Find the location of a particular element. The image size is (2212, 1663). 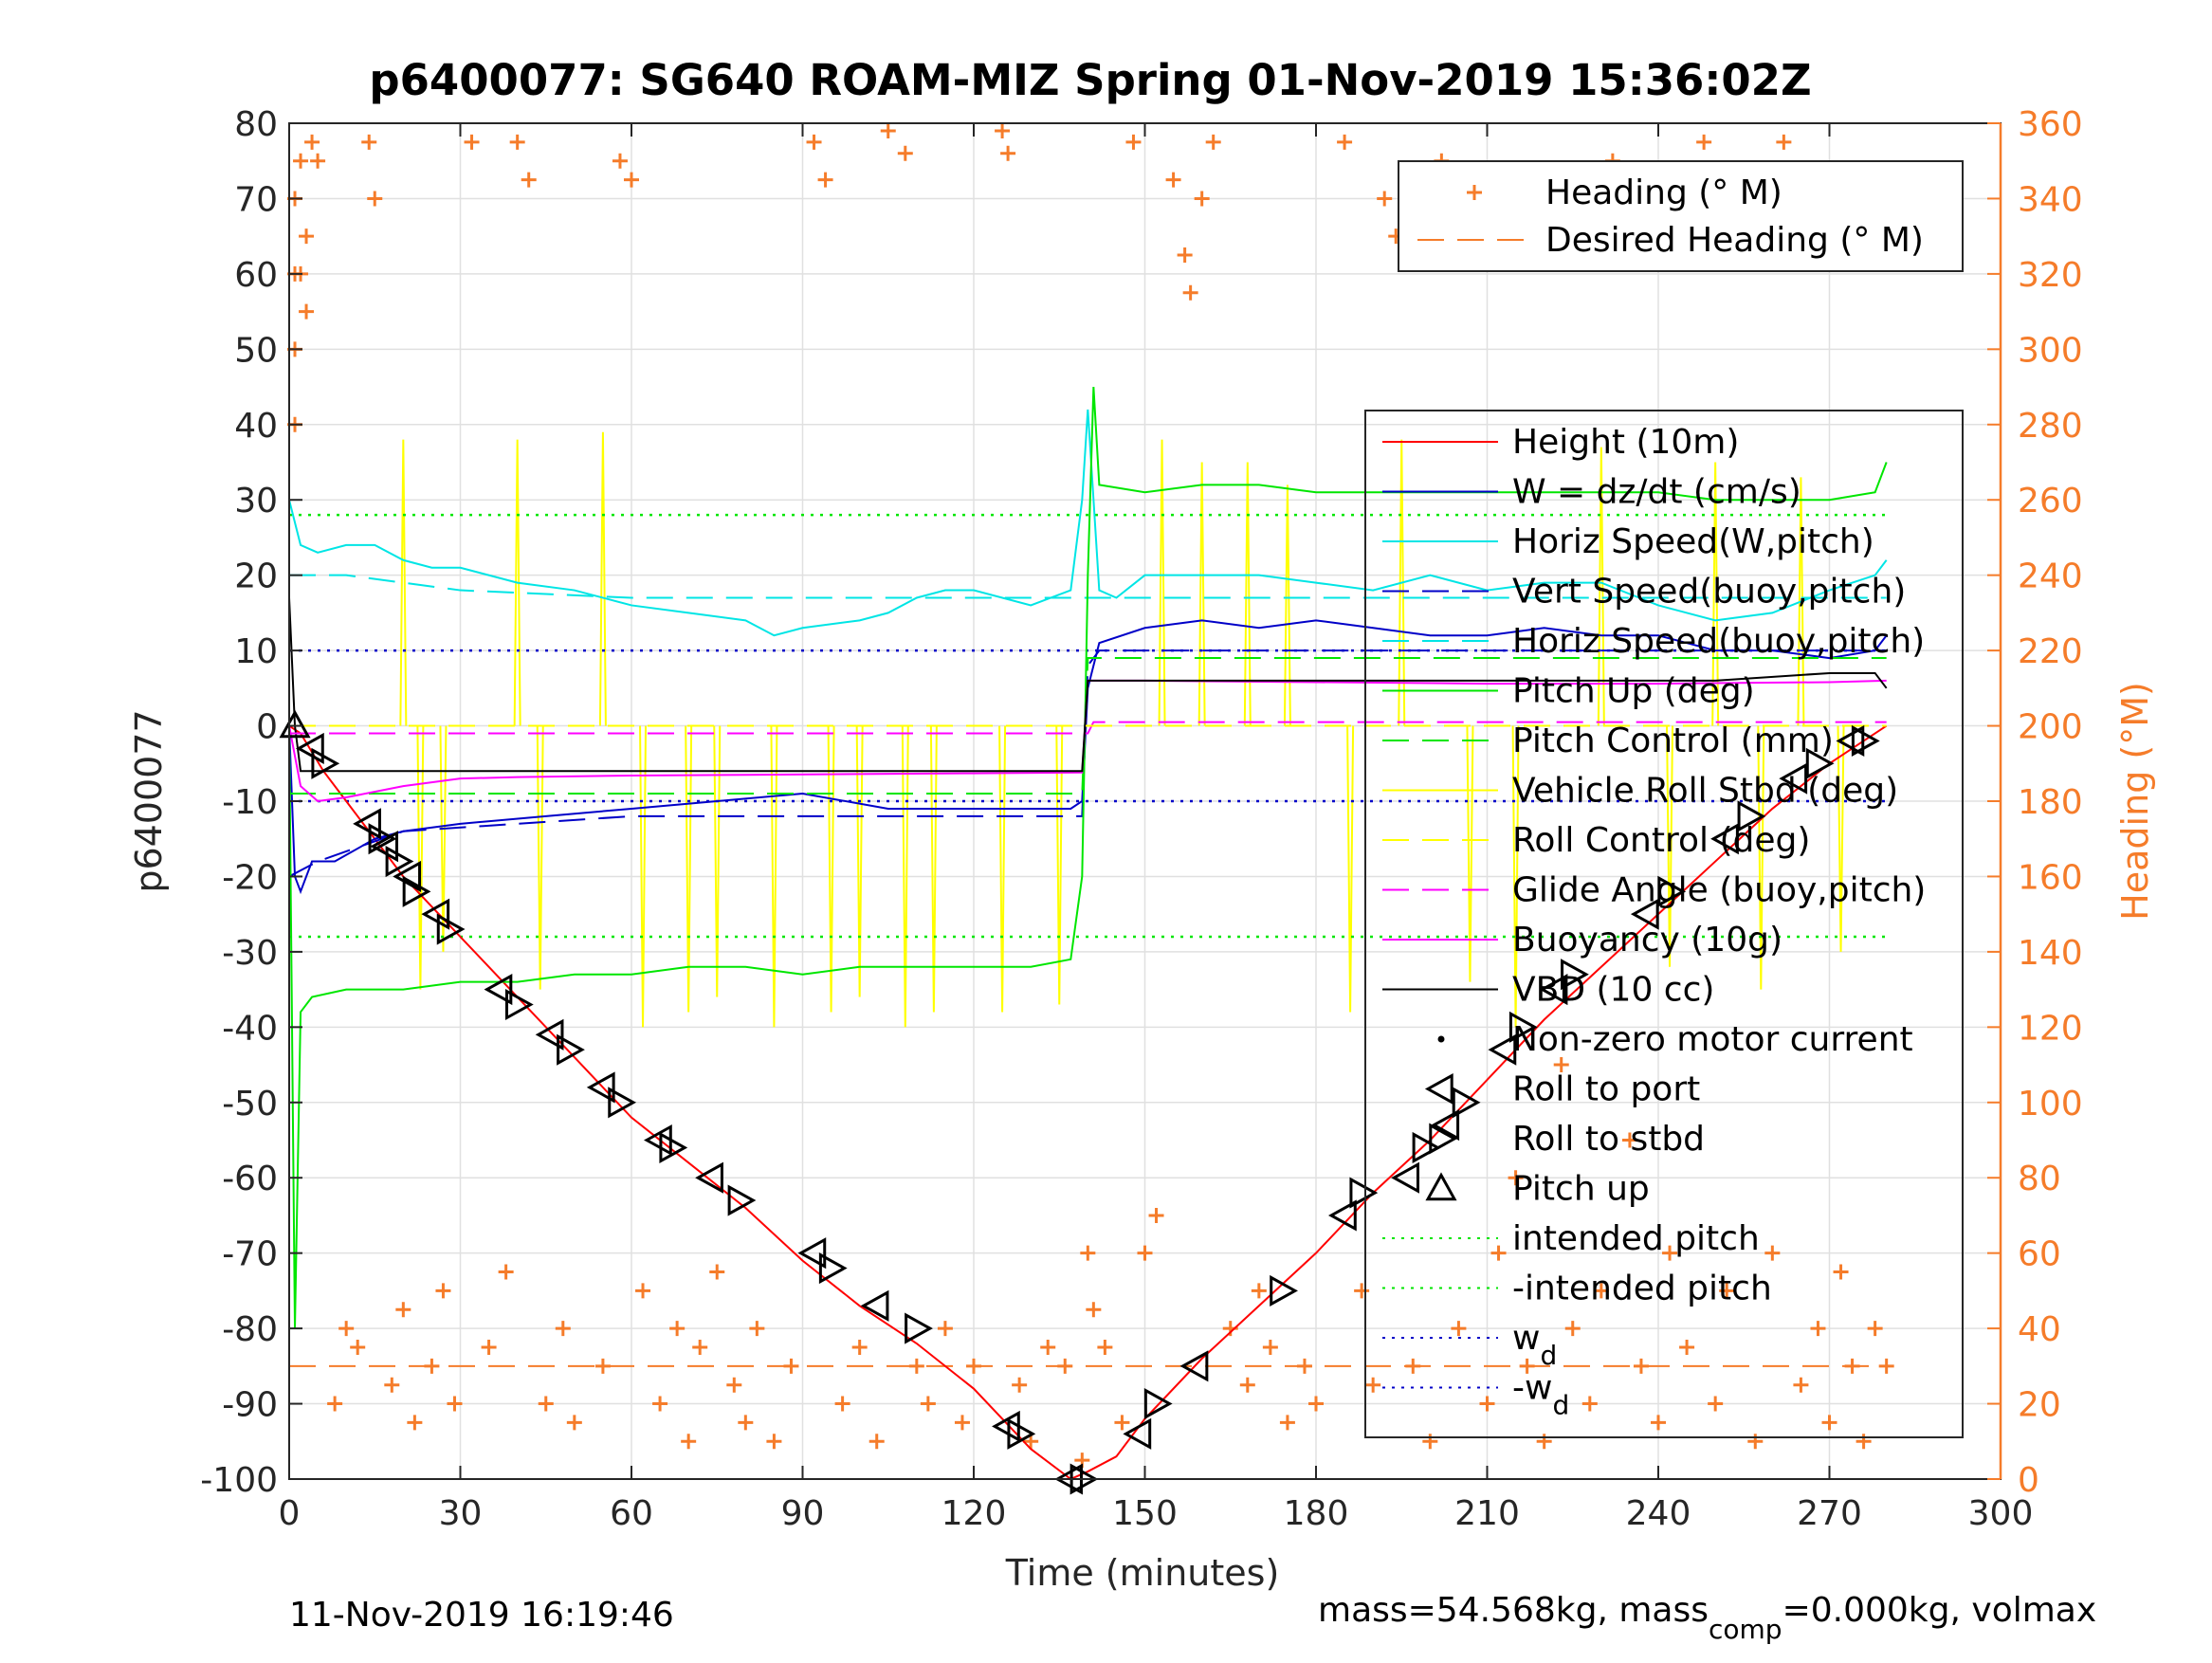

x-tick-label: 120 is located at coordinates (974, 1514).